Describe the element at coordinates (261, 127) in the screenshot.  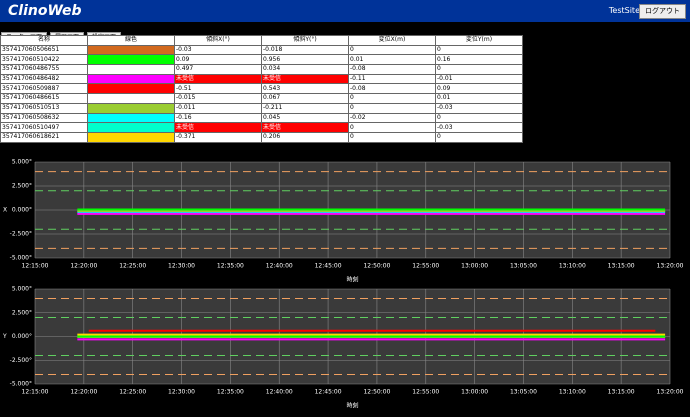
I see `sensor-row: 357417060510497 未受信 未受信 0 -0.03` at that location.